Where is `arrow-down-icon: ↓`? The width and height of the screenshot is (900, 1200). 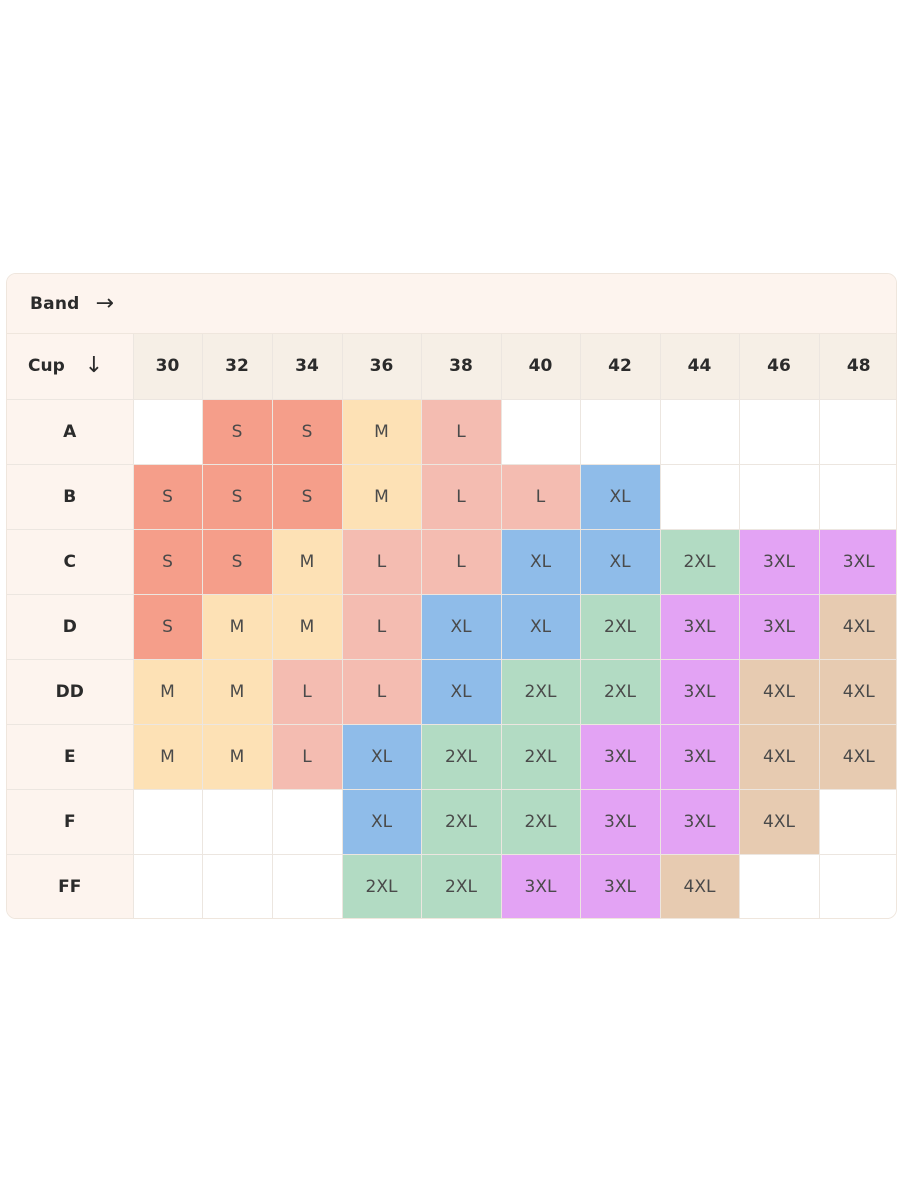 arrow-down-icon: ↓ is located at coordinates (94, 366).